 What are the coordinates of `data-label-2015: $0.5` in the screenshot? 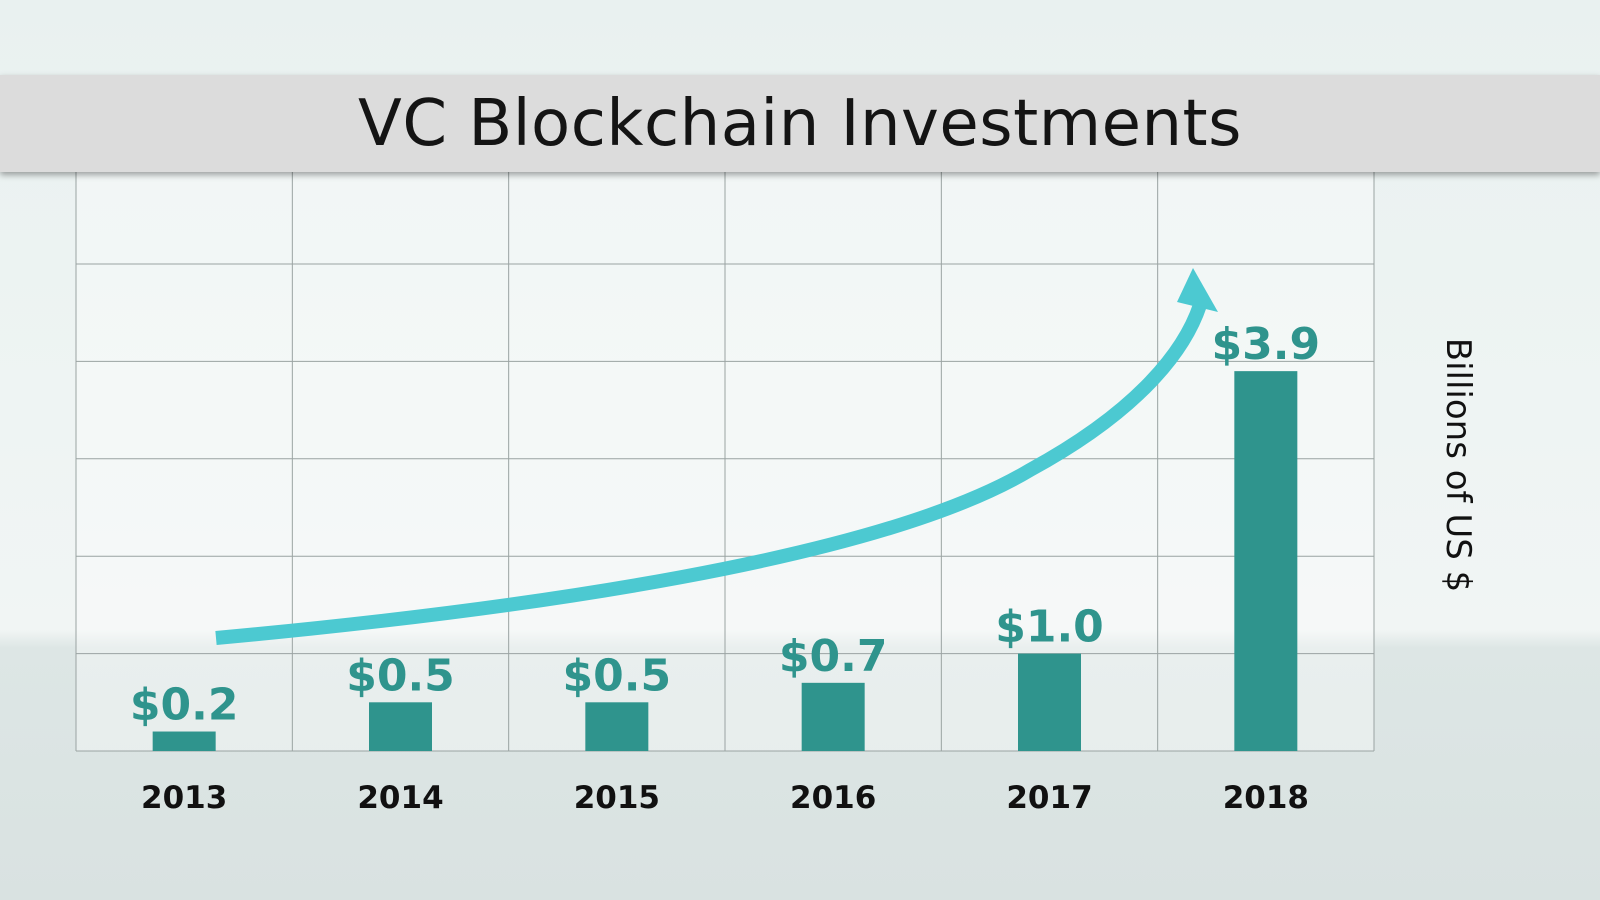 It's located at (617, 675).